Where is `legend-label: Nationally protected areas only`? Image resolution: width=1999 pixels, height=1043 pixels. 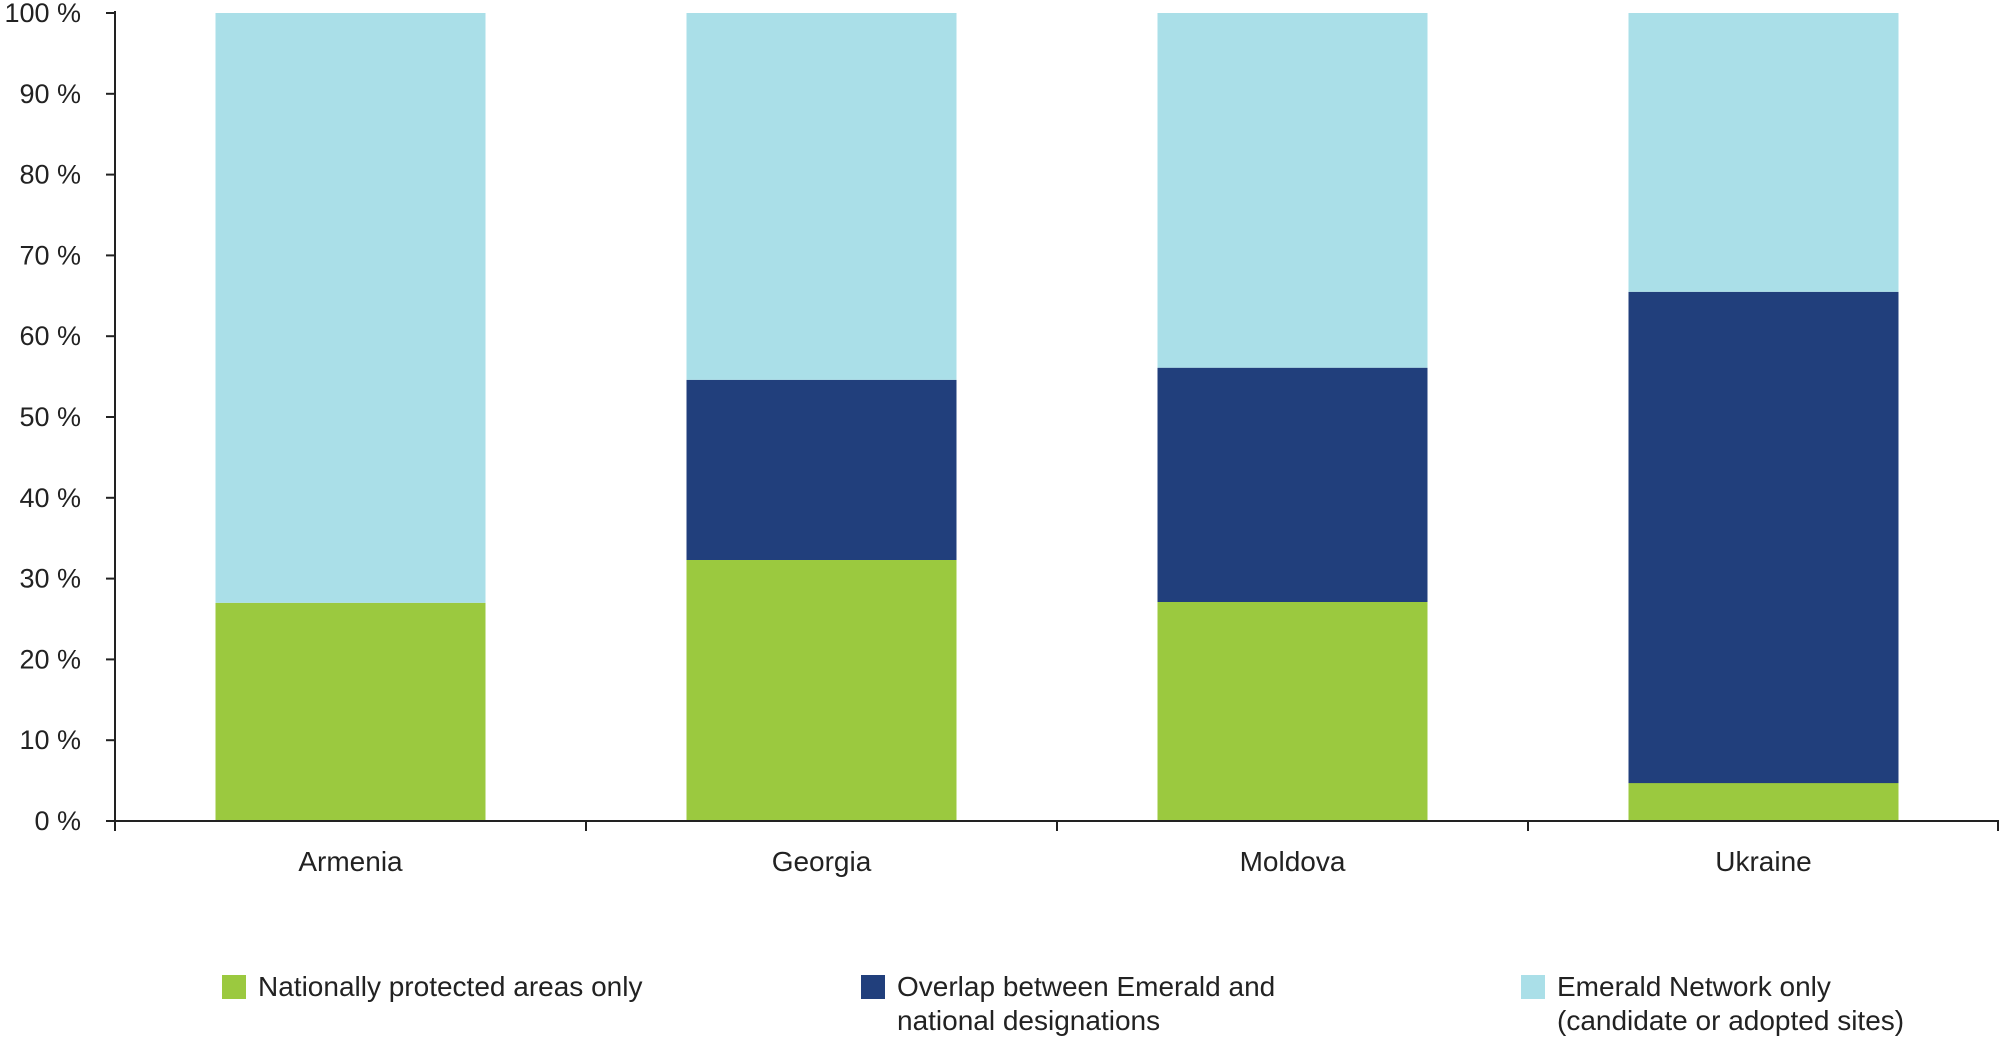 legend-label: Nationally protected areas only is located at coordinates (450, 987).